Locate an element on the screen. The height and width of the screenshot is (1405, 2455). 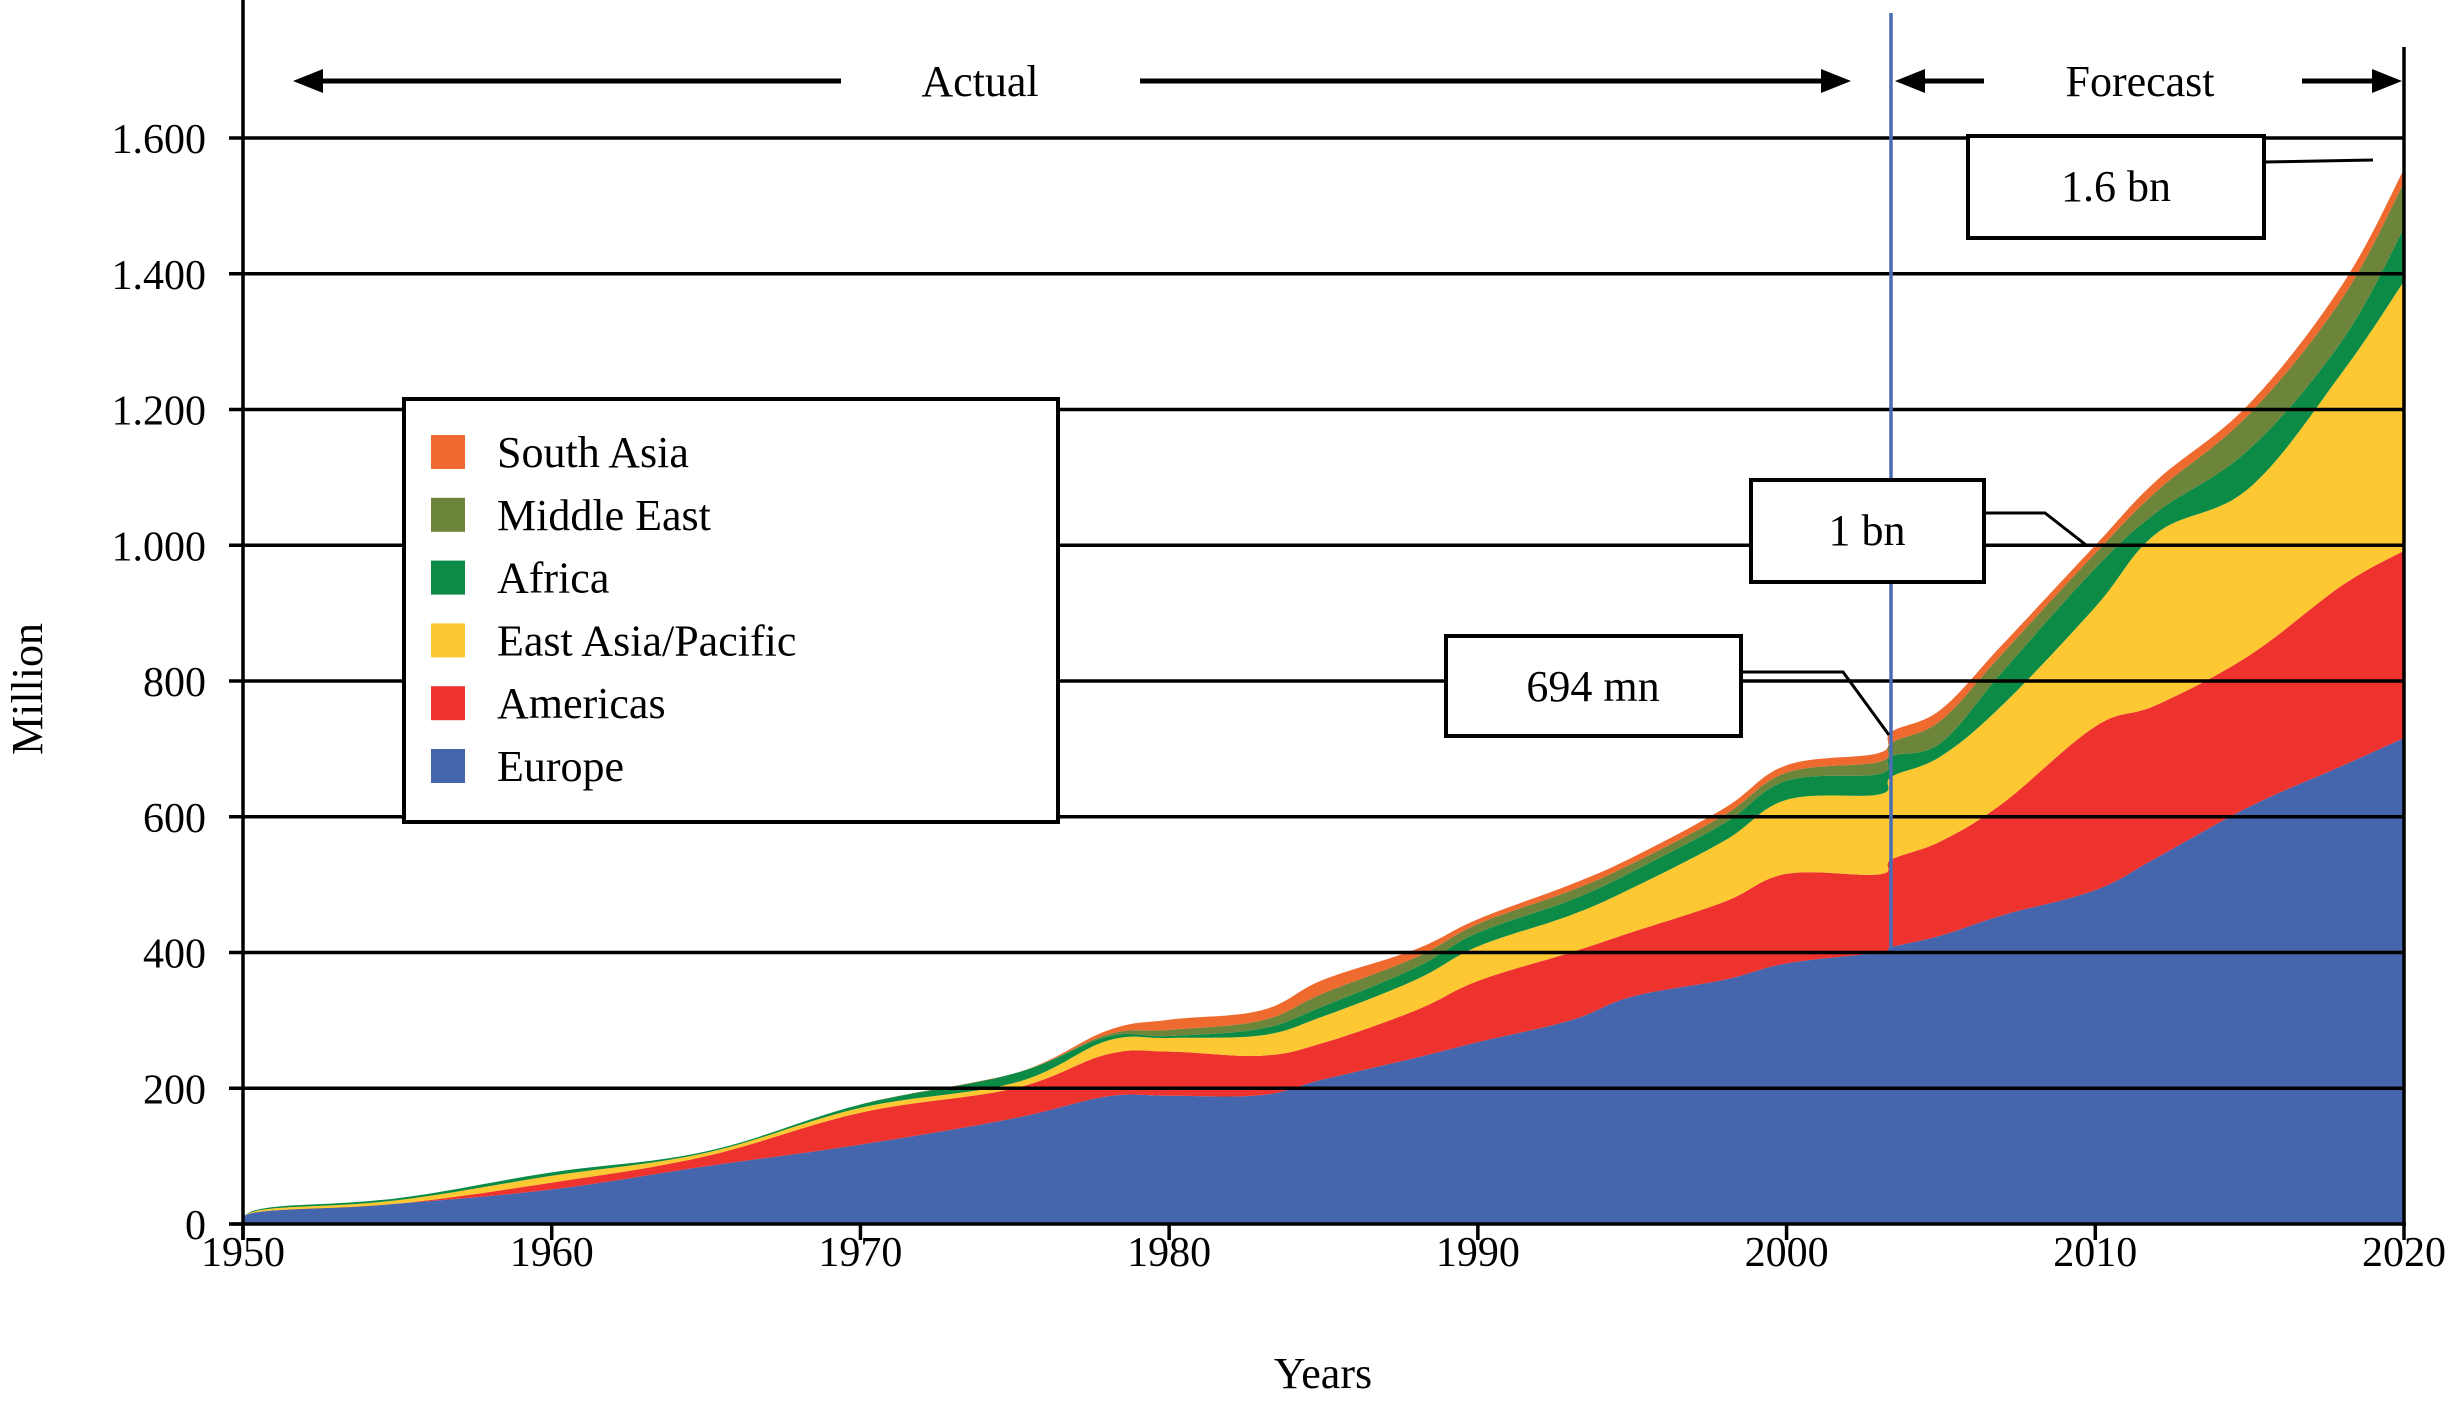
annotation-1bn-pointer is located at coordinates (2037, 529).